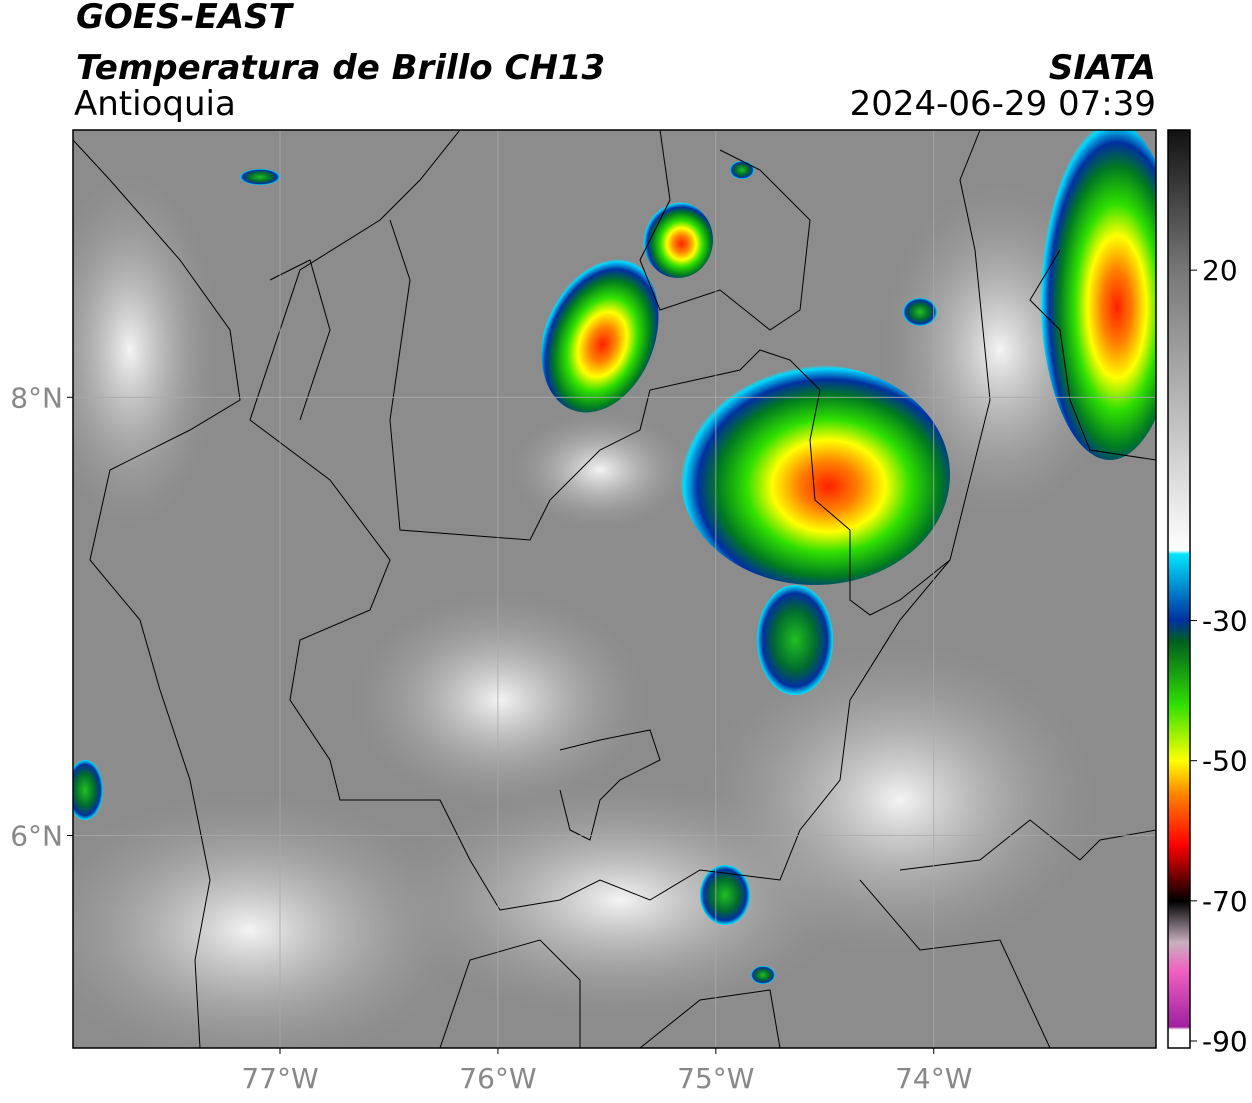  What do you see at coordinates (155, 104) in the screenshot?
I see `region: Antioquia` at bounding box center [155, 104].